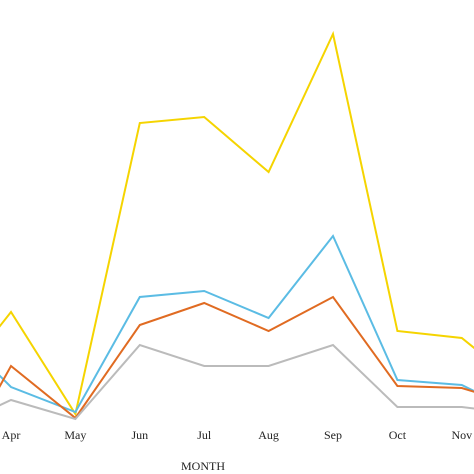 The image size is (474, 474). Describe the element at coordinates (237, 435) in the screenshot. I see `x-tick-labels: Apr May Jun Jul Aug Sep Oct Nov` at that location.